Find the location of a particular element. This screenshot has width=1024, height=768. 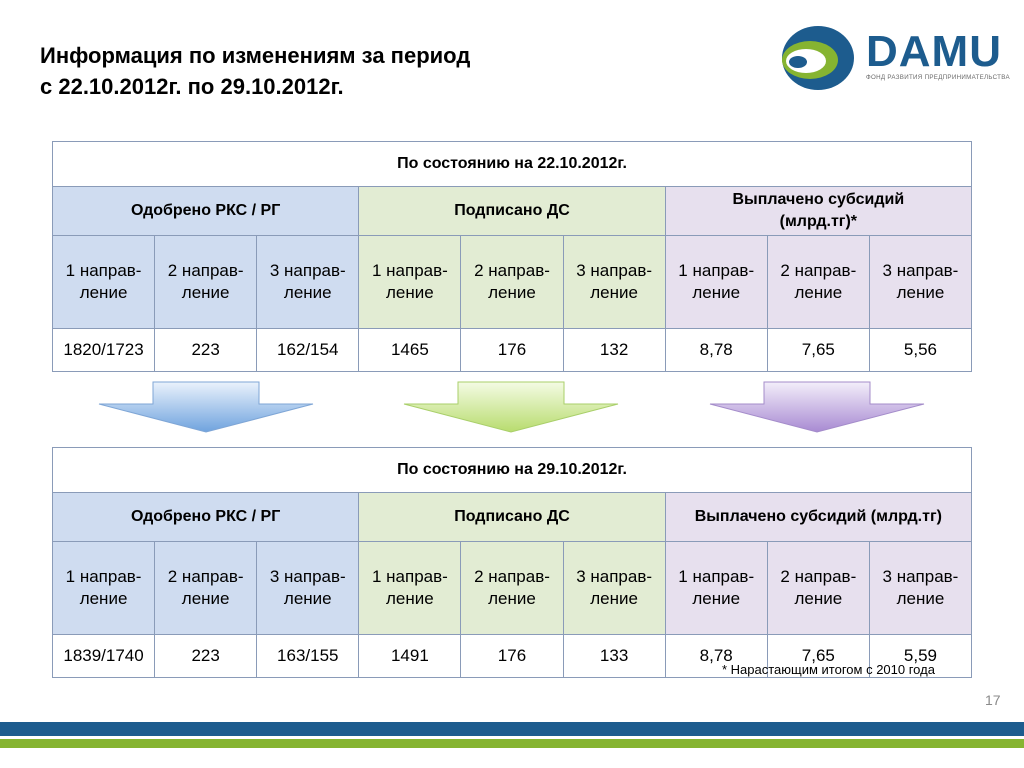

damu-logo-emblem is located at coordinates (818, 58).